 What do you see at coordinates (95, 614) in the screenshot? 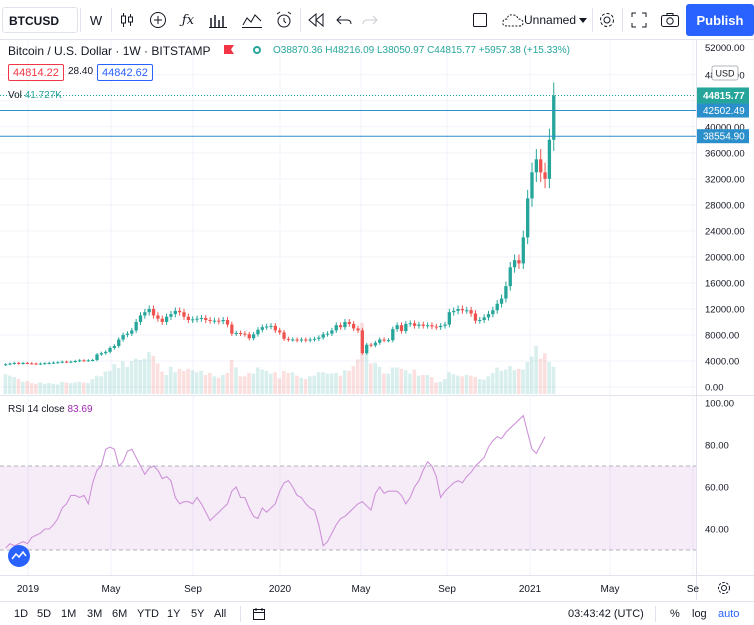
I see `range-3m-button: 3M` at bounding box center [95, 614].